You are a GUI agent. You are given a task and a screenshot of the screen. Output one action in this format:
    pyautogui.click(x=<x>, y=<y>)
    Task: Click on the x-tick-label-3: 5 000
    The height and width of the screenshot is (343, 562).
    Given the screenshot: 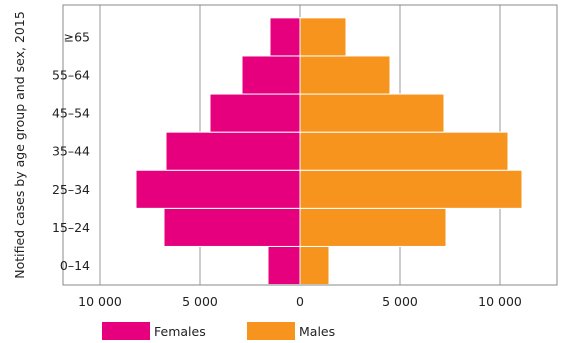 What is the action you would take?
    pyautogui.click(x=400, y=301)
    